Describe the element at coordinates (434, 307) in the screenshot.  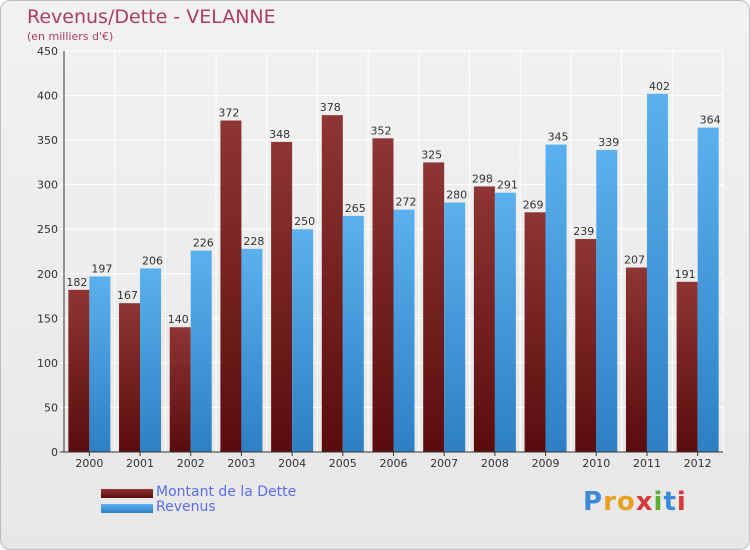
I see `bar-debt-2007` at that location.